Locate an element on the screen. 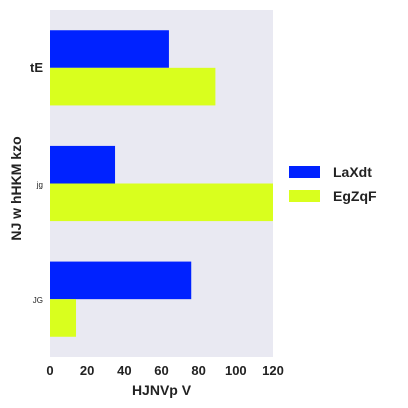 This screenshot has height=408, width=408. legend-swatch-LaXdt is located at coordinates (304, 172).